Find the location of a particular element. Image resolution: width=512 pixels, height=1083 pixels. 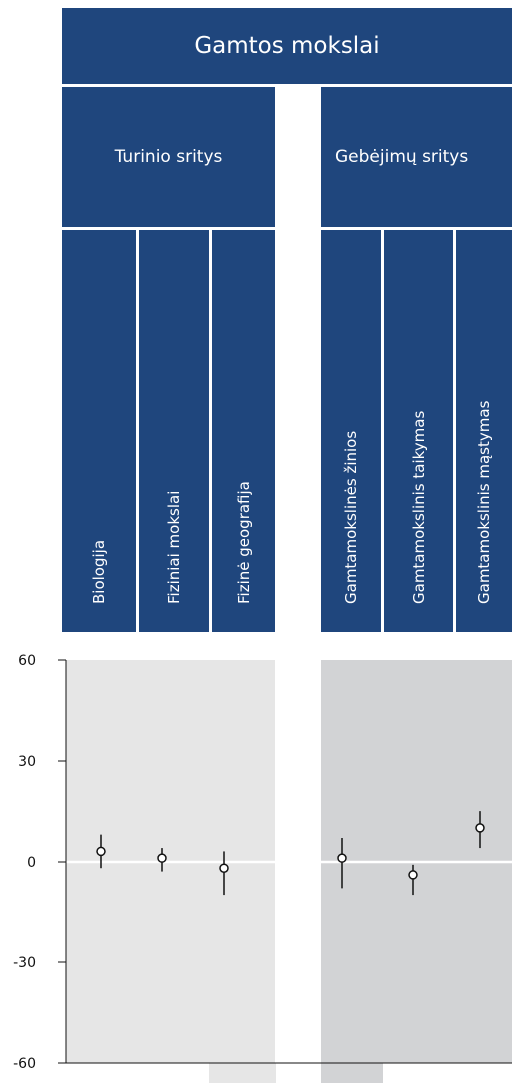

chart-title: Gamtos mokslai is located at coordinates (287, 46).